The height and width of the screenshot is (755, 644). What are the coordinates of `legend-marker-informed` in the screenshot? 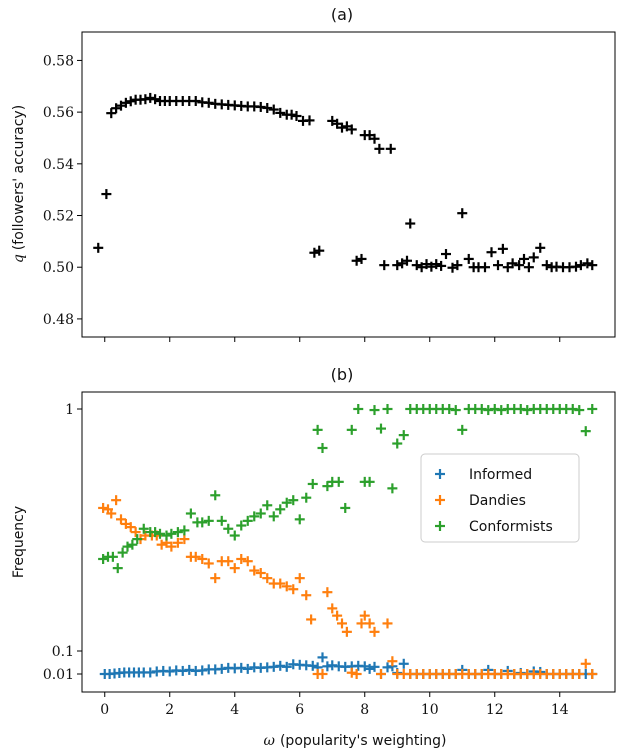 It's located at (440, 474).